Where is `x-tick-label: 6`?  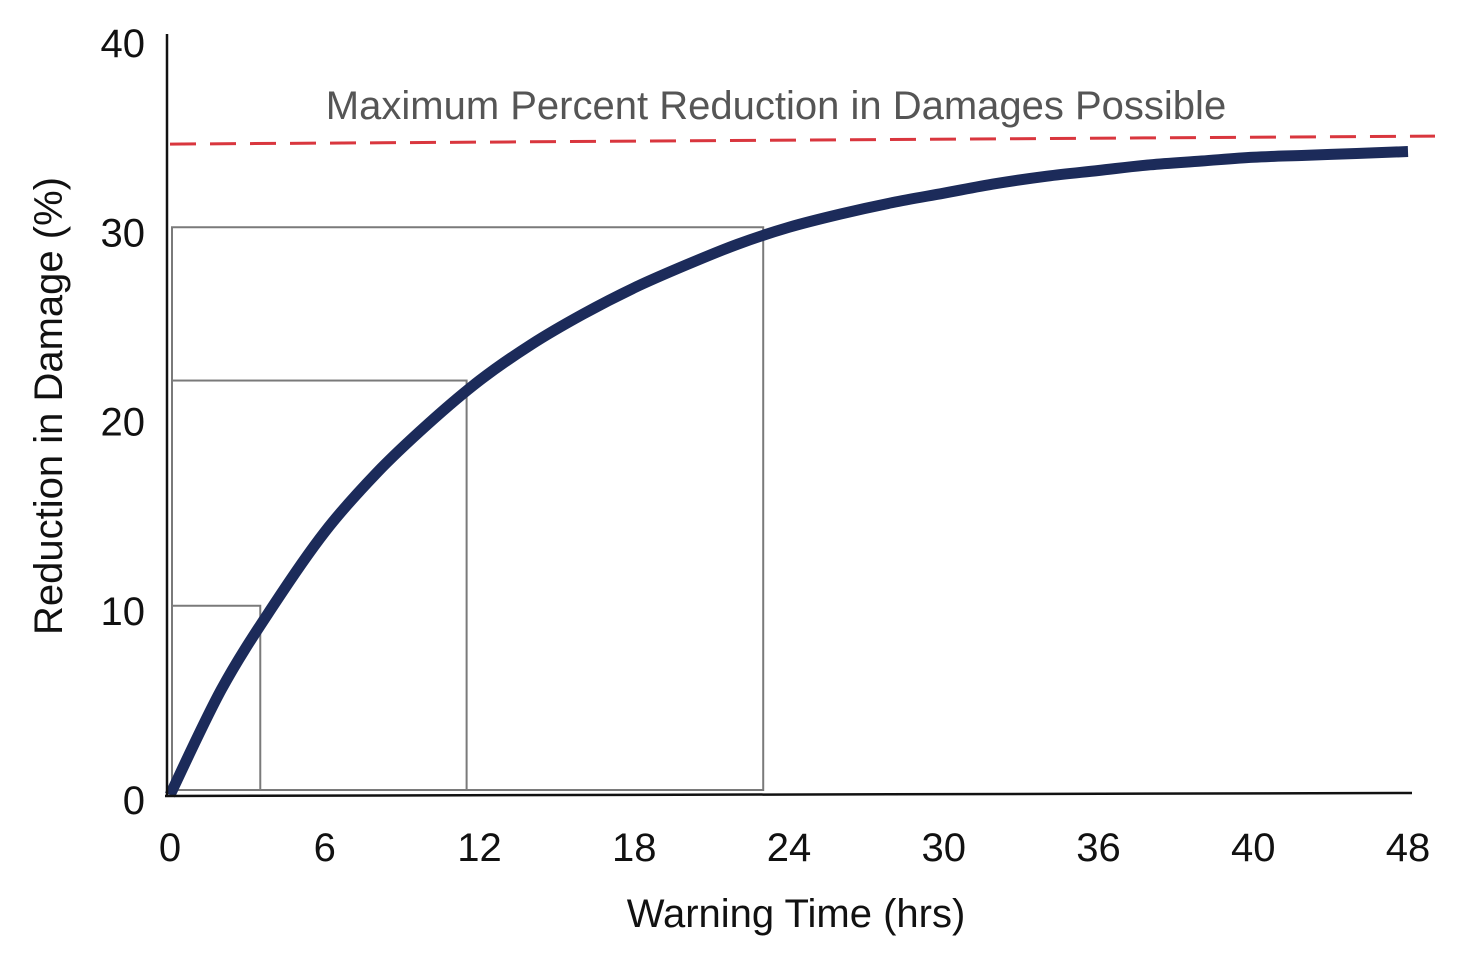
x-tick-label: 6 is located at coordinates (325, 848).